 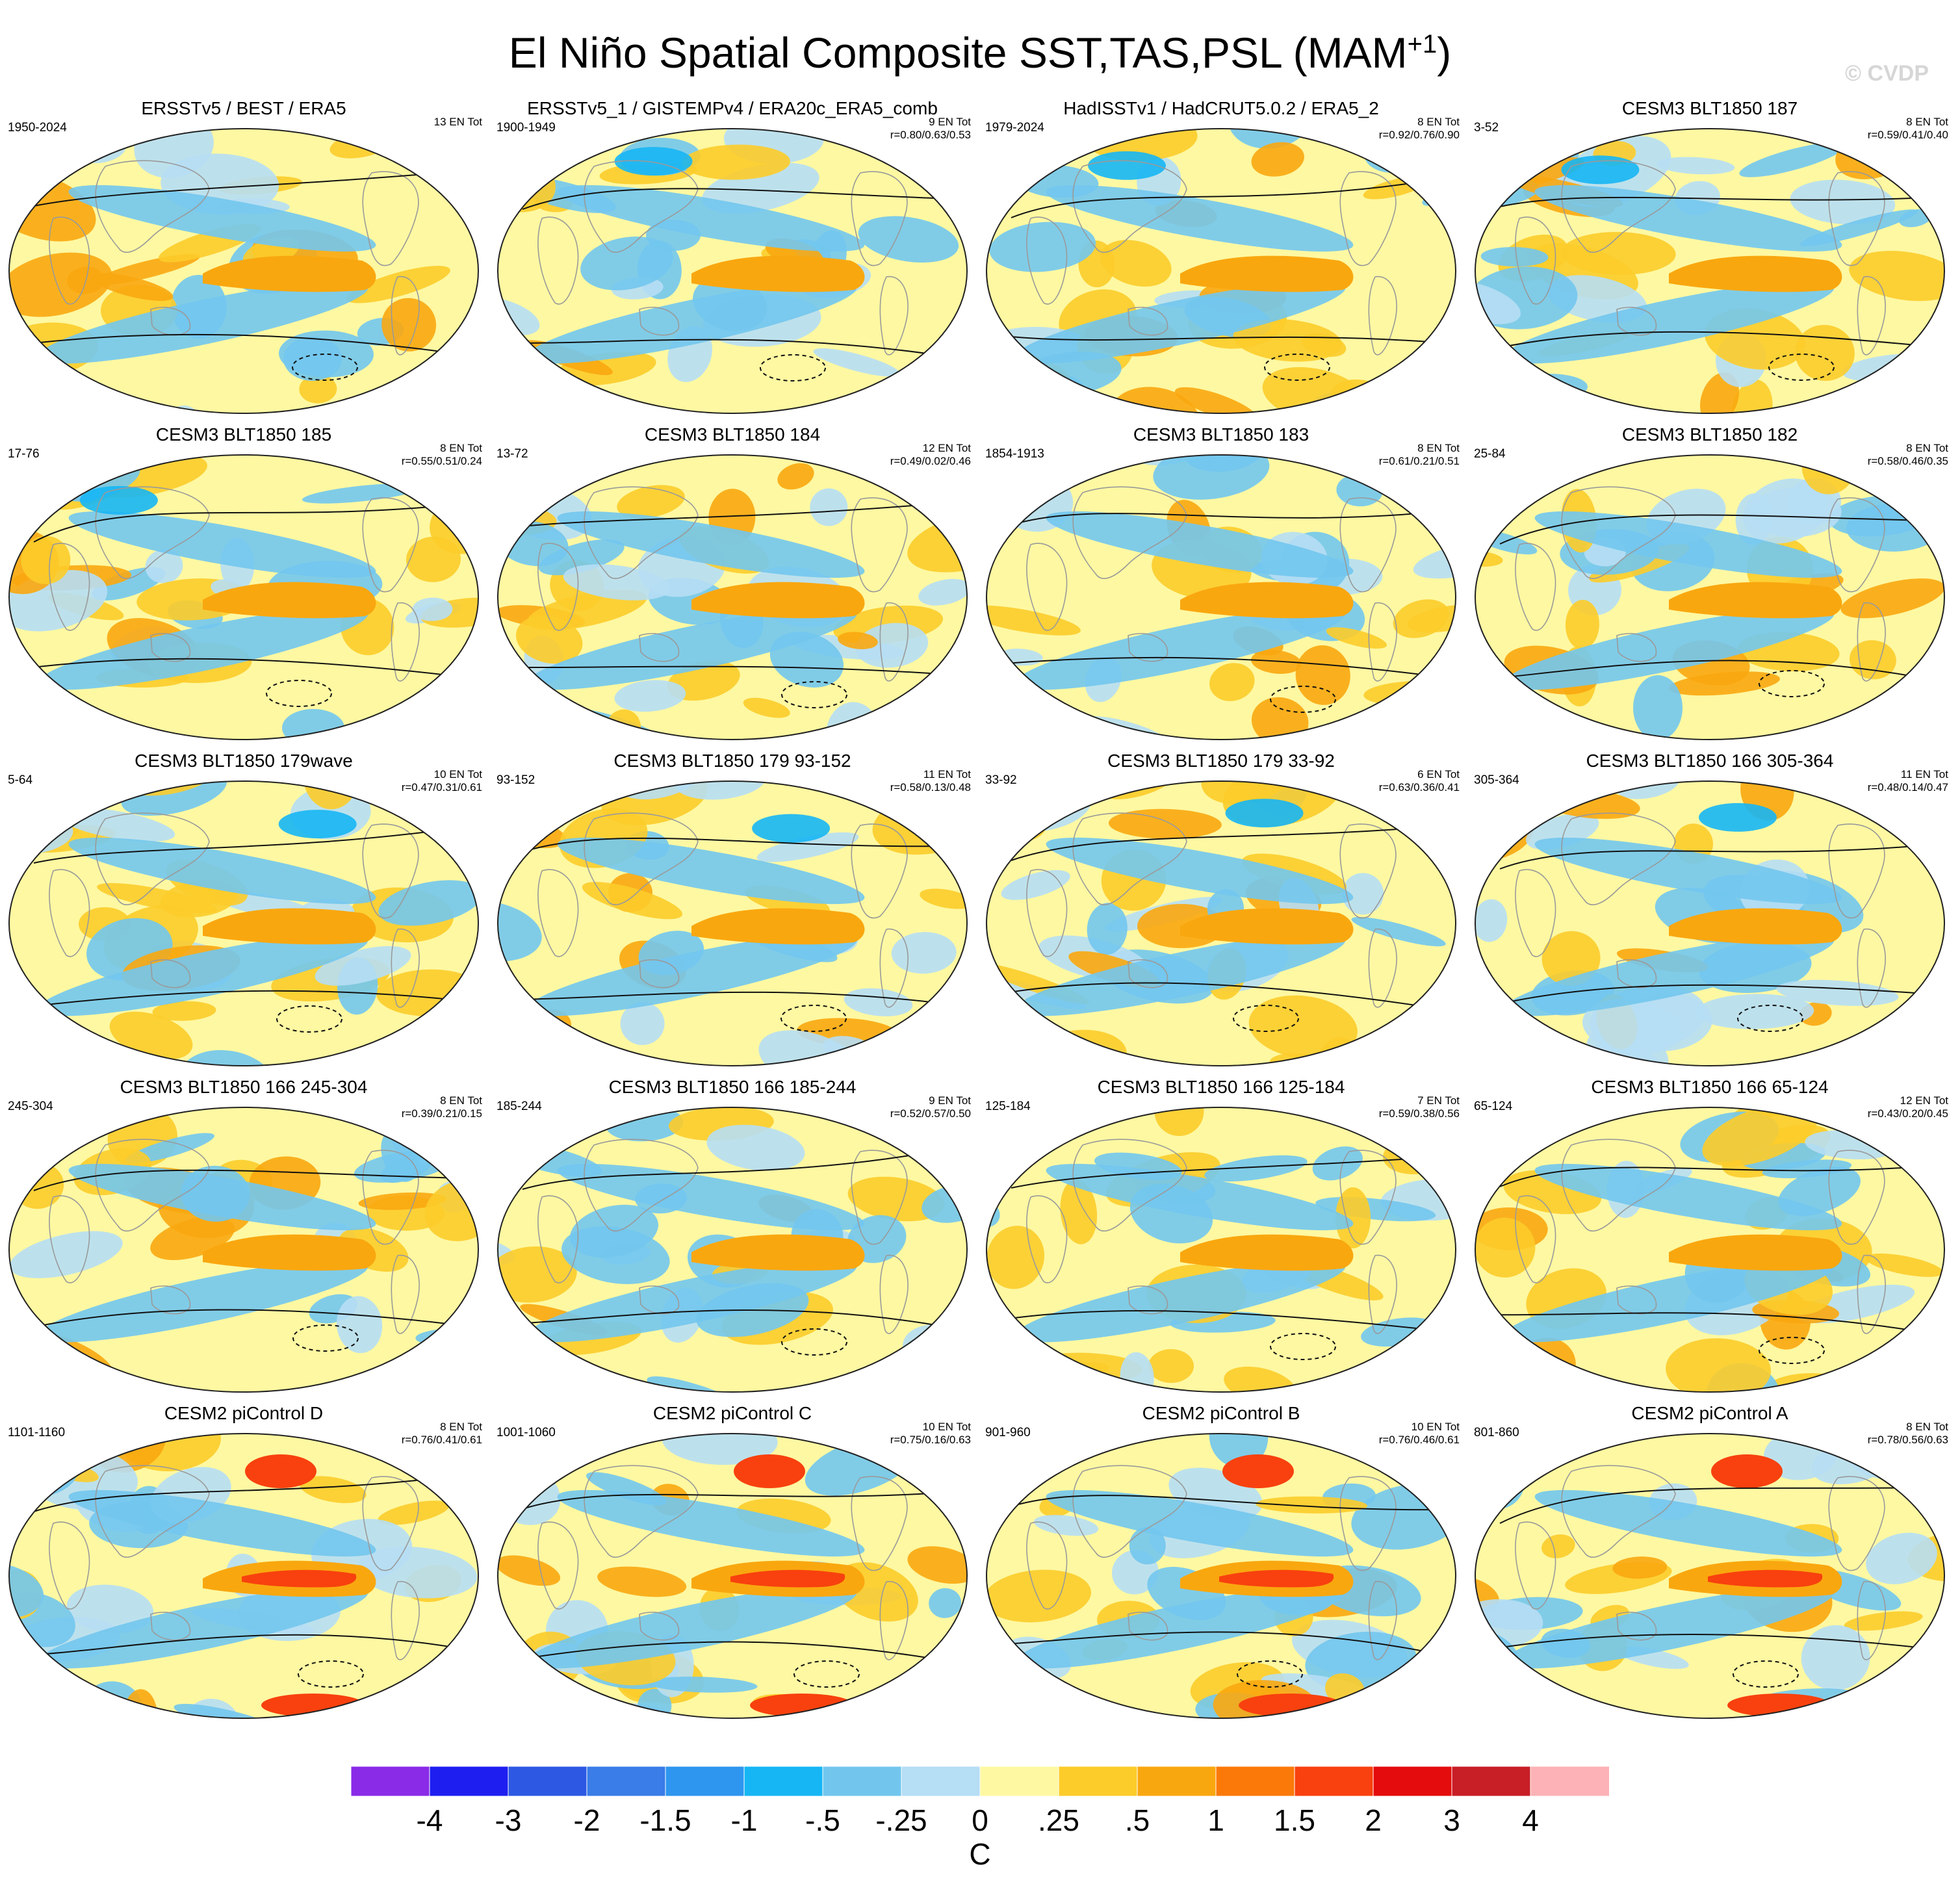 What do you see at coordinates (1294, 1820) in the screenshot?
I see `colorbar-tick-label: 1.5` at bounding box center [1294, 1820].